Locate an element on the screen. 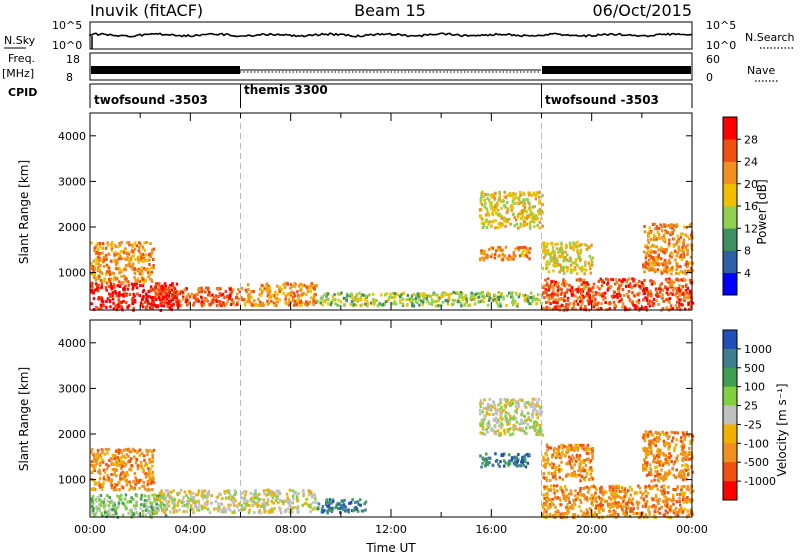  date-title: 06/Oct/2015 is located at coordinates (642, 10).